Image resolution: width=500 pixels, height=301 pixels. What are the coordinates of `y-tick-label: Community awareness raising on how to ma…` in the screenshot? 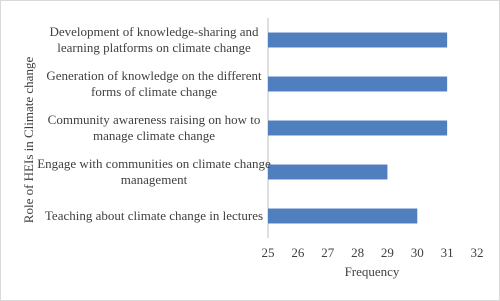 It's located at (154, 127).